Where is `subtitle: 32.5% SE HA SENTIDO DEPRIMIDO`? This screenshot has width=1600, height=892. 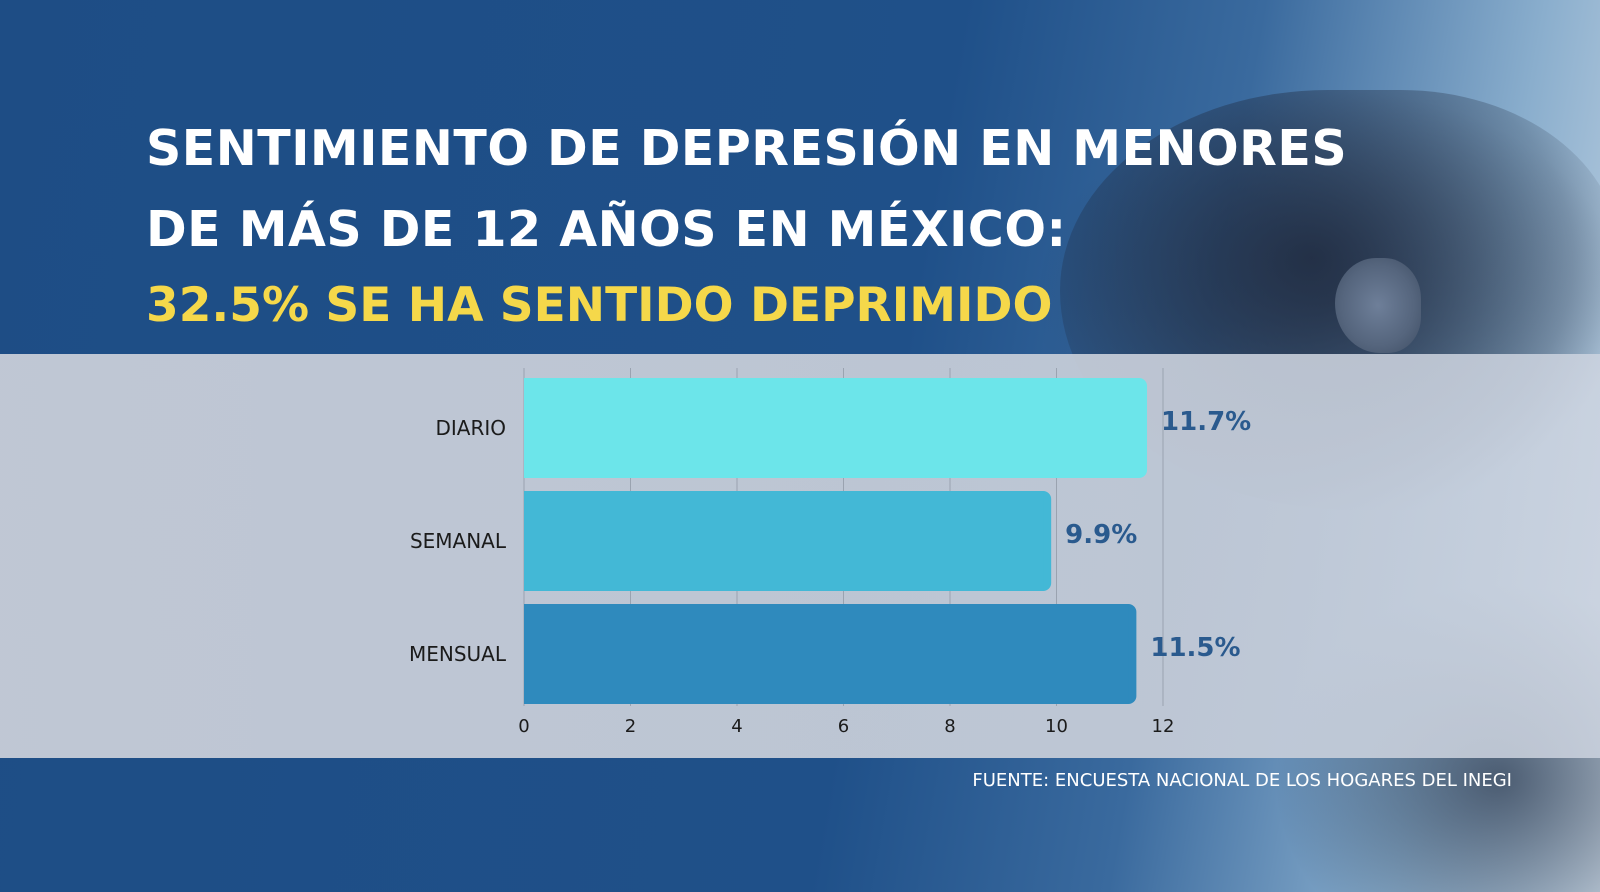
subtitle: 32.5% SE HA SENTIDO DEPRIMIDO is located at coordinates (599, 305).